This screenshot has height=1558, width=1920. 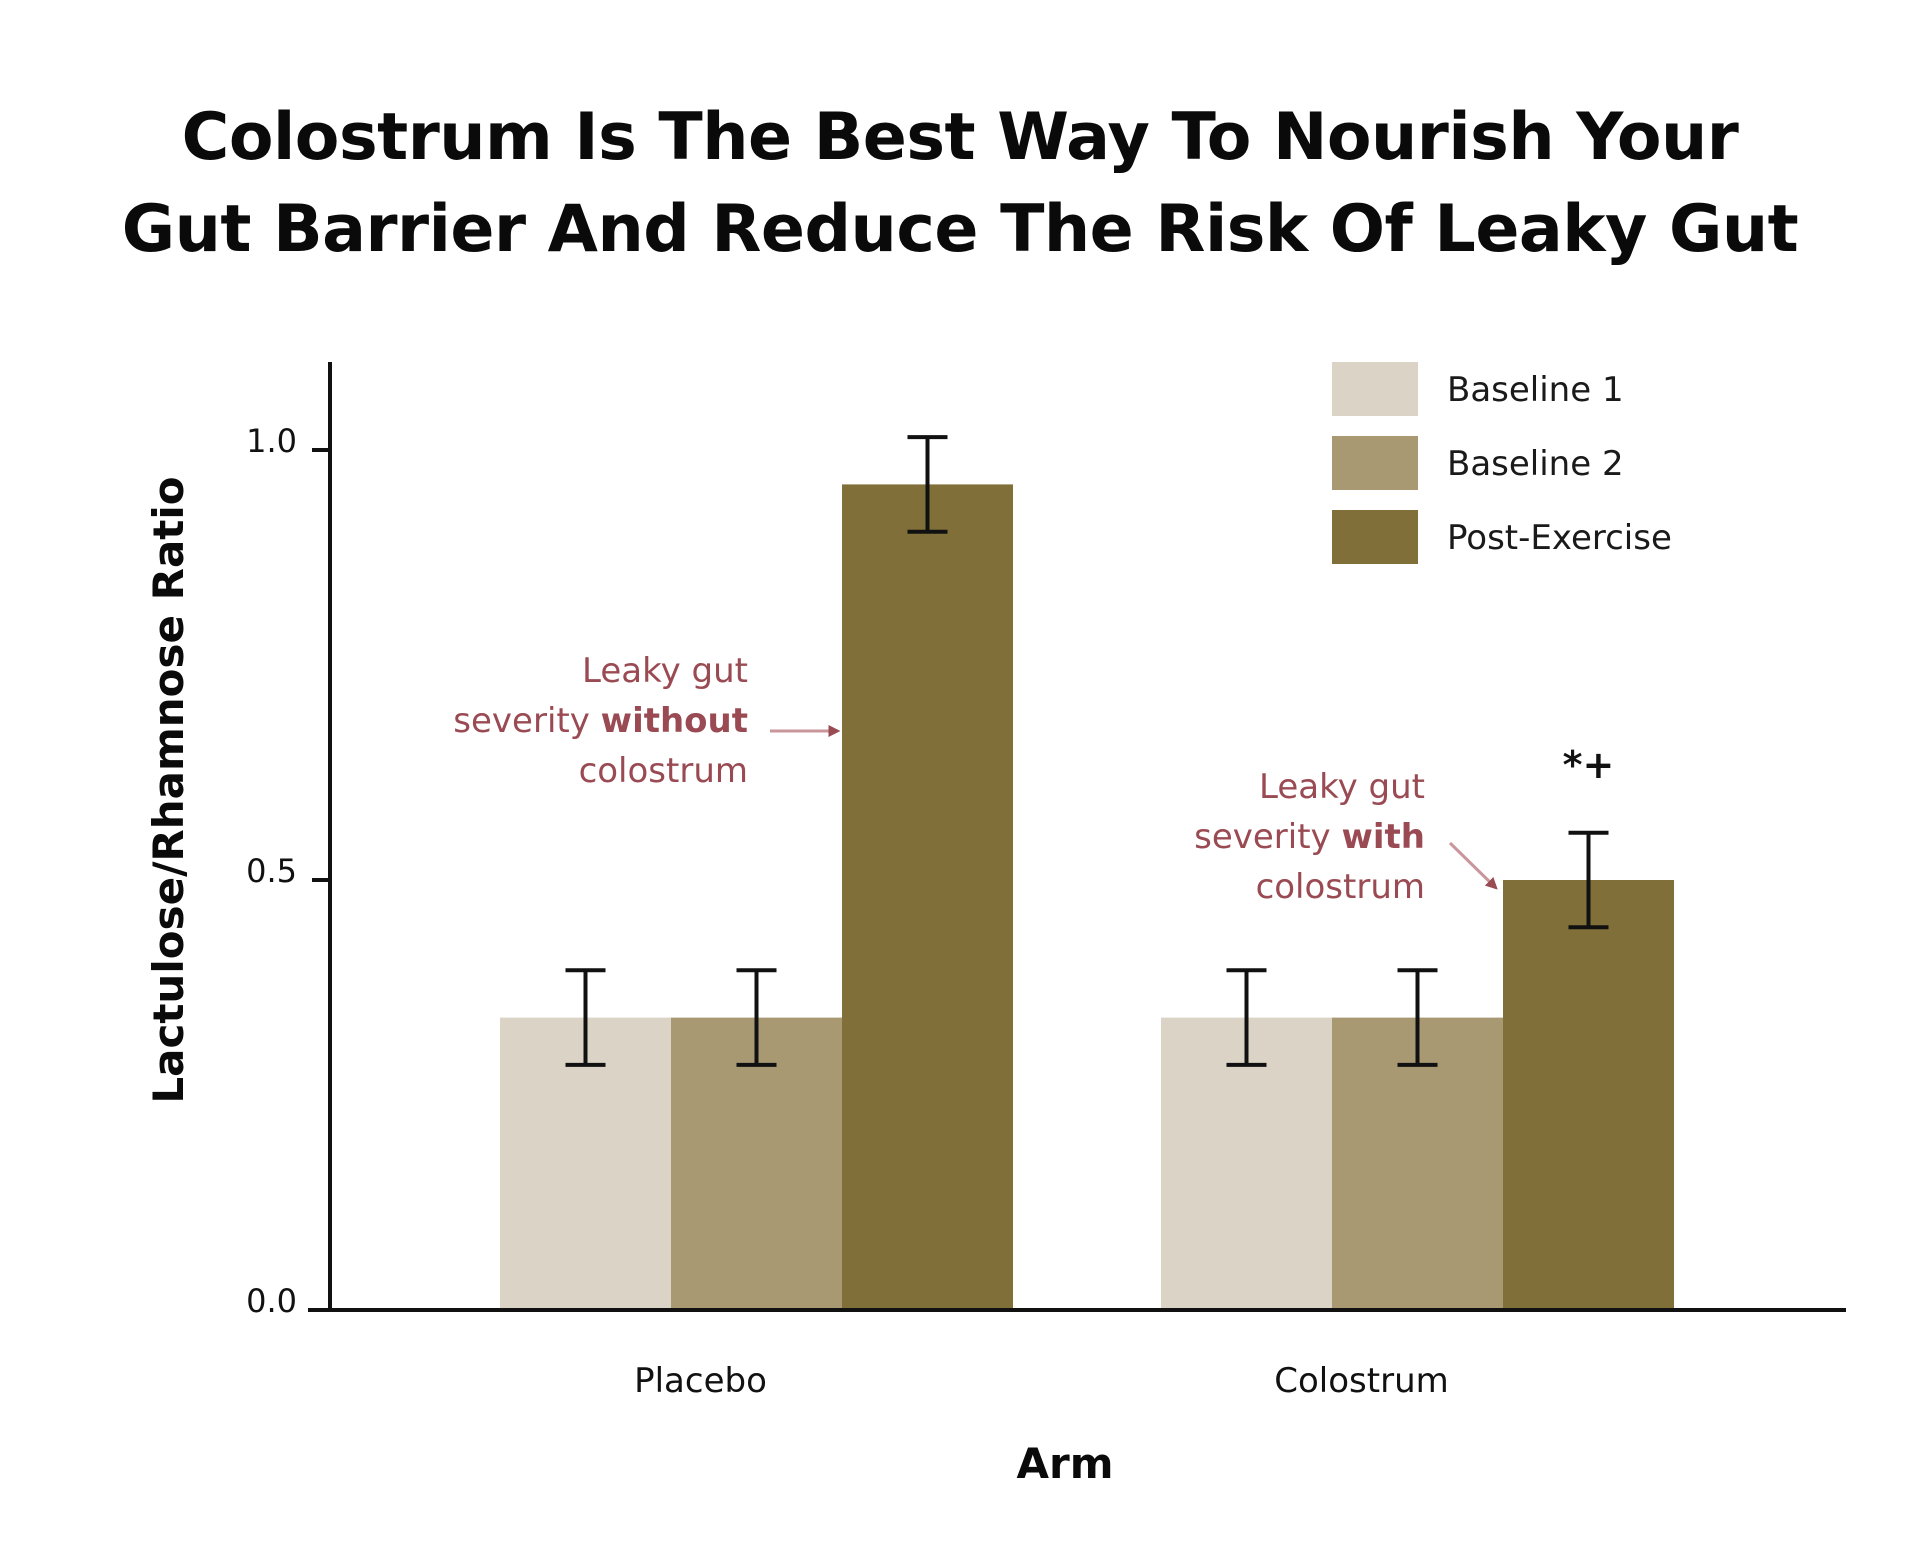 I want to click on y-tick-label: 0.0, so click(x=271, y=1301).